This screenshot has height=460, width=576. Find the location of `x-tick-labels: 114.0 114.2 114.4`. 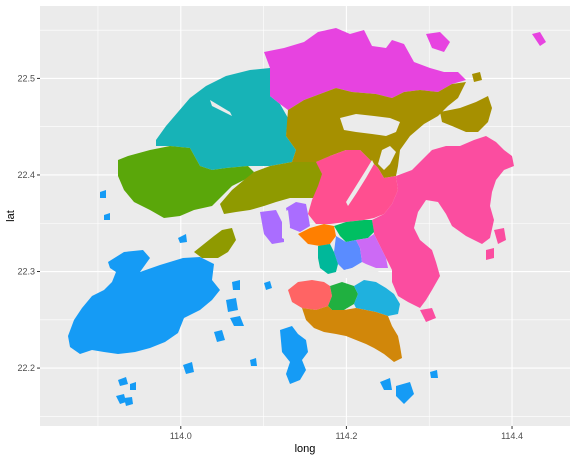

x-tick-labels: 114.0 114.2 114.4 is located at coordinates (346, 436).